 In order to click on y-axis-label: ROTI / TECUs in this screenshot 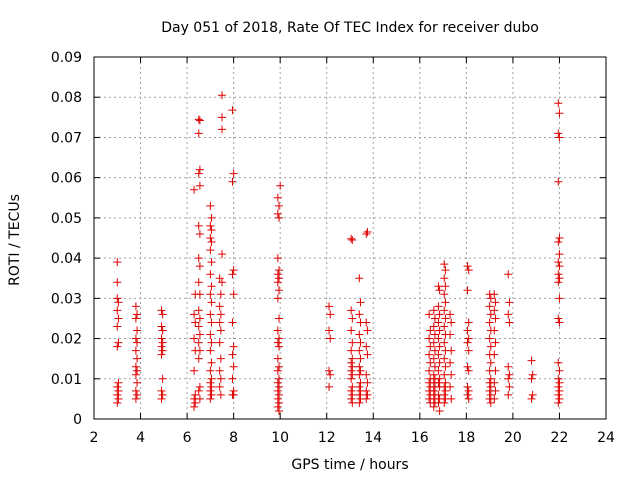, I will do `click(15, 240)`.